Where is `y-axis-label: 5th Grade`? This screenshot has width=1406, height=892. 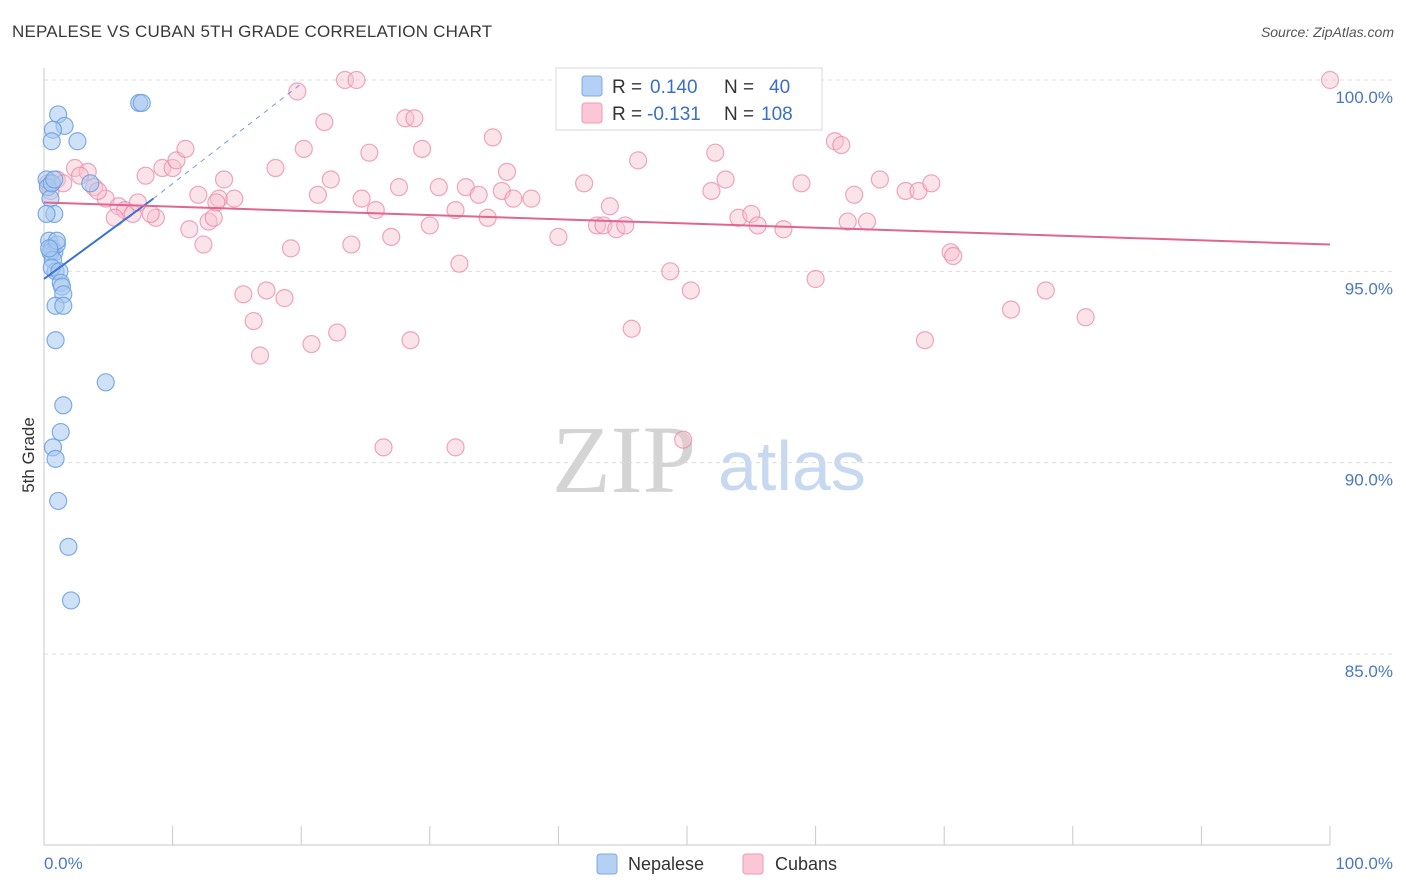 y-axis-label: 5th Grade is located at coordinates (28, 455).